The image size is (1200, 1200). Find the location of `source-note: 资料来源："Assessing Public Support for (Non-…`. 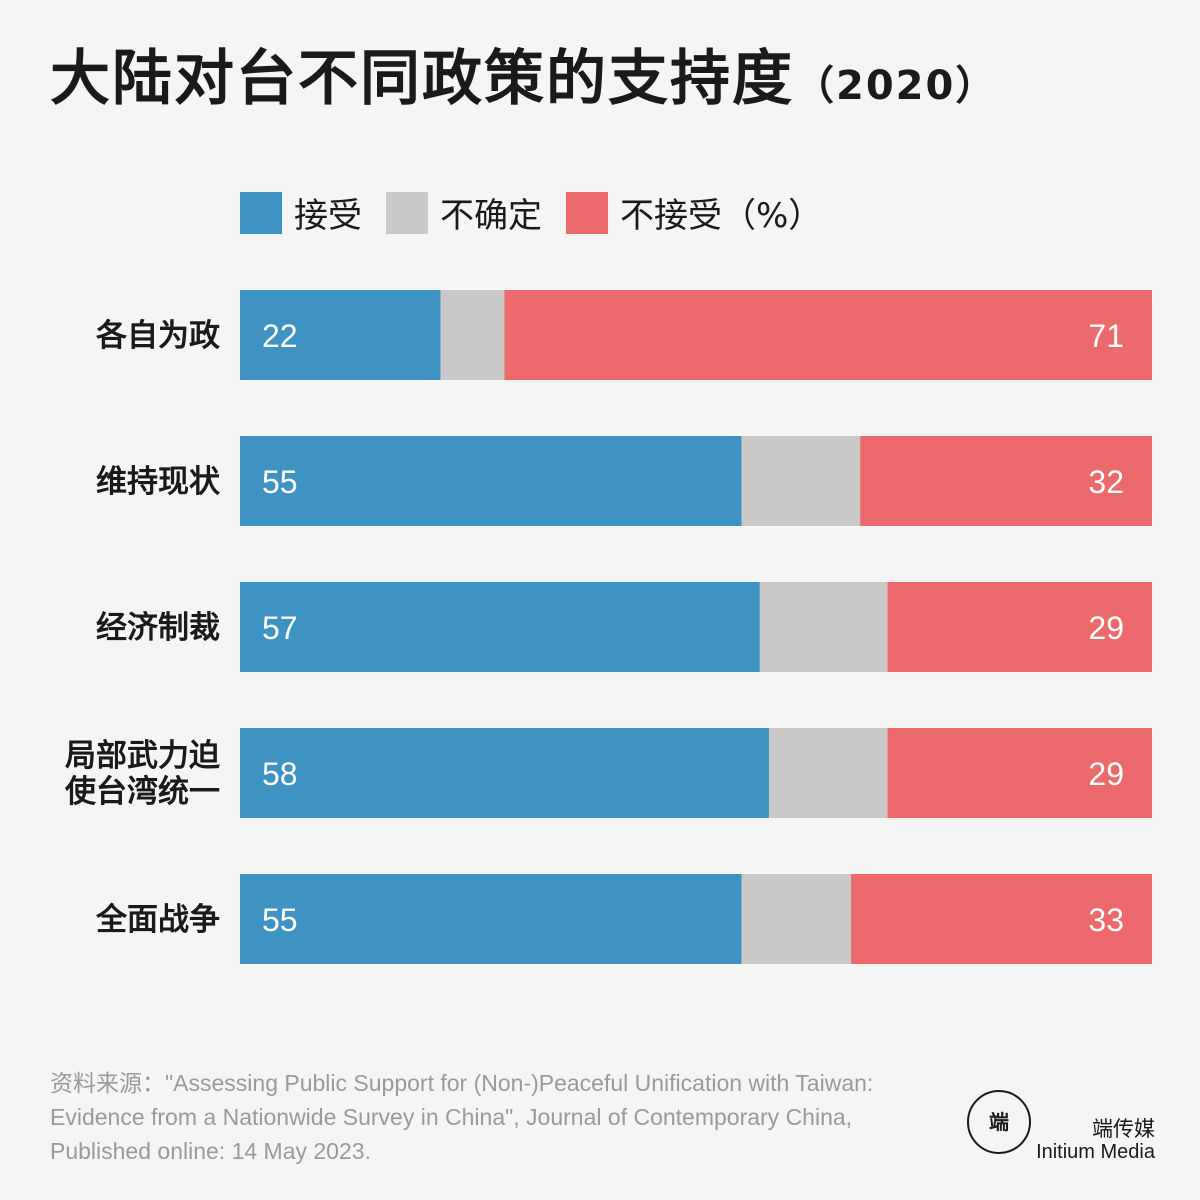

source-note: 资料来源："Assessing Public Support for (Non-… is located at coordinates (462, 1117).